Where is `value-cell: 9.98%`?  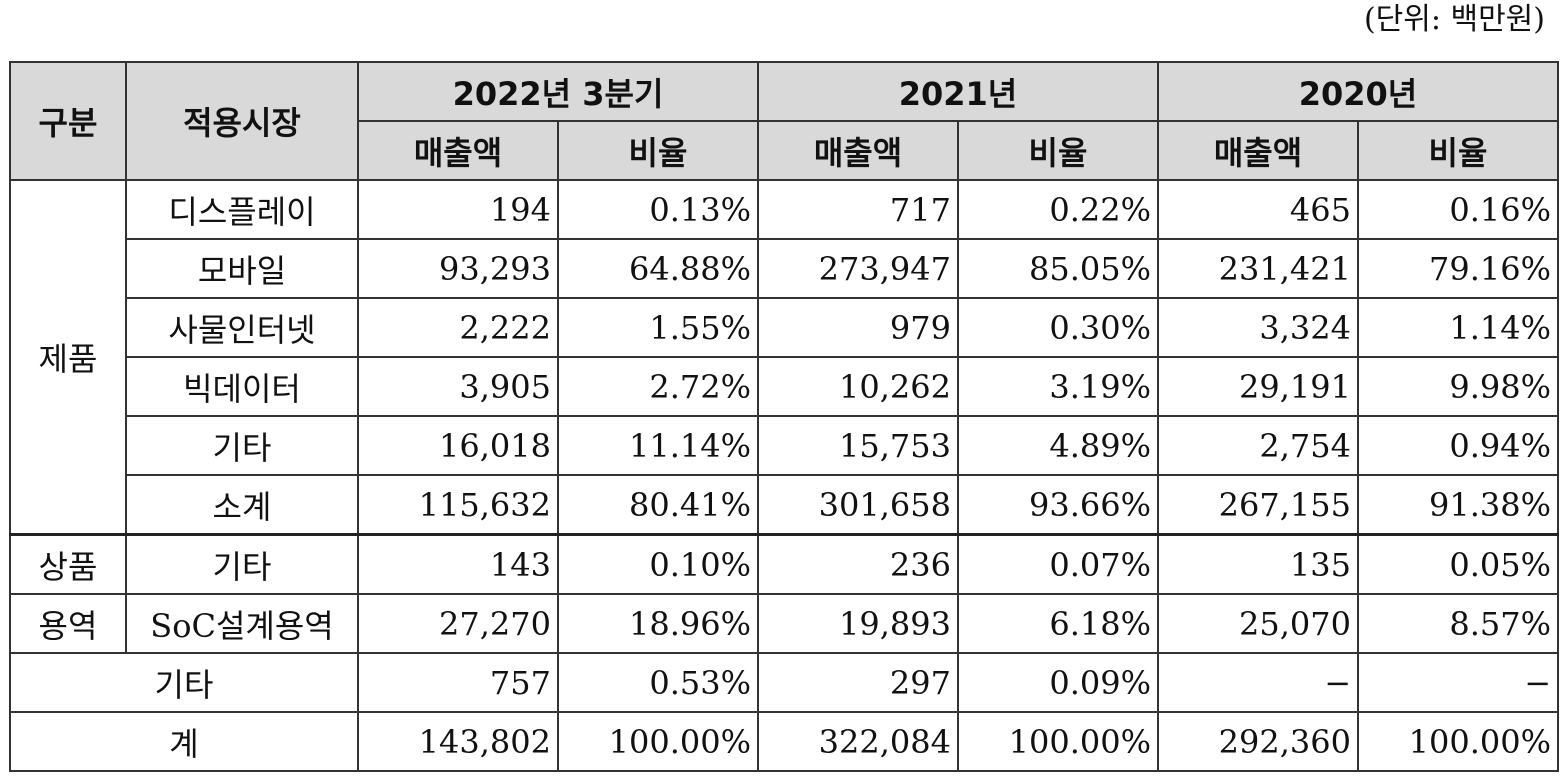 value-cell: 9.98% is located at coordinates (1458, 386).